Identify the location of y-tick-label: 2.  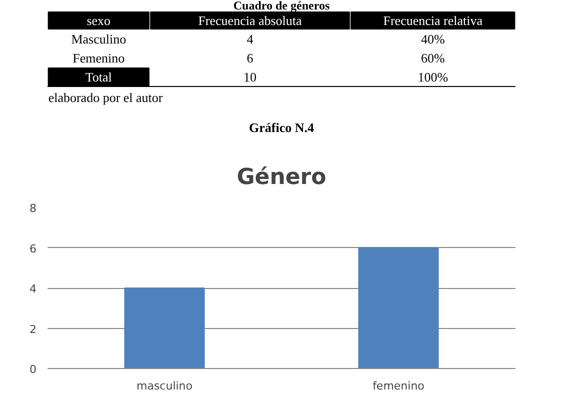
(33, 329).